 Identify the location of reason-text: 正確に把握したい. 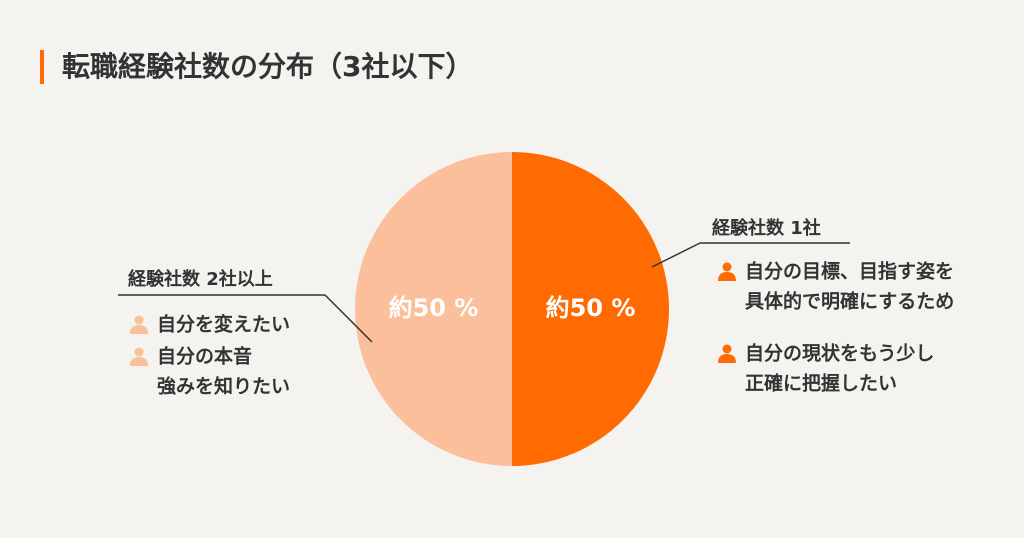
(821, 383).